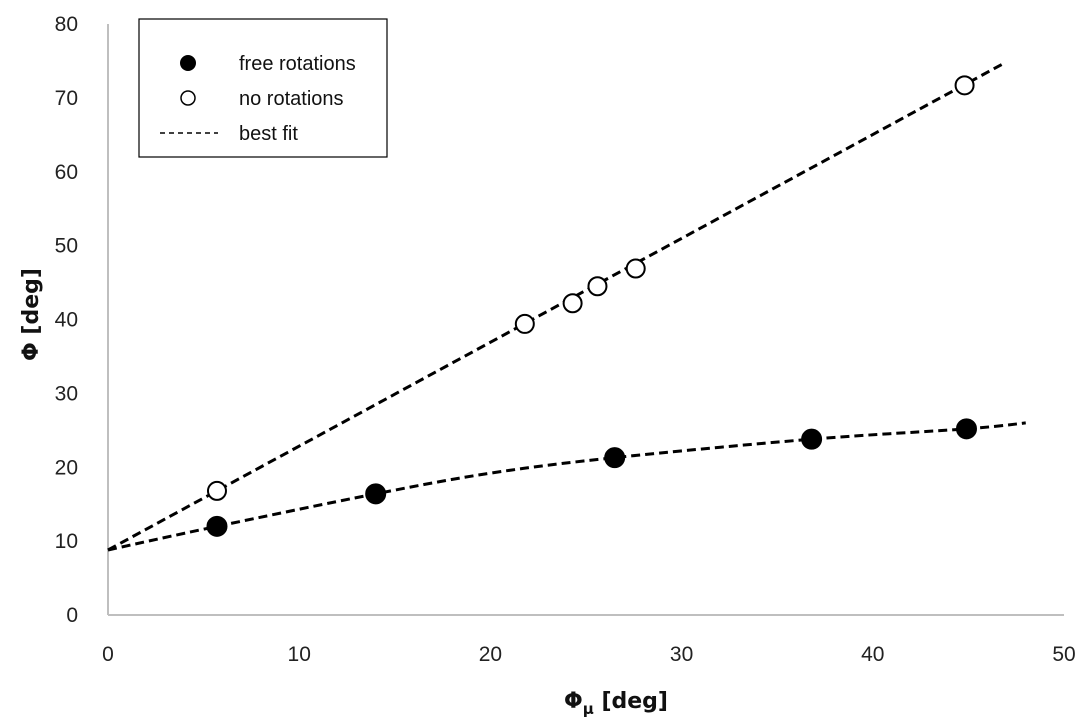  I want to click on y-tick-label: 10, so click(66, 541).